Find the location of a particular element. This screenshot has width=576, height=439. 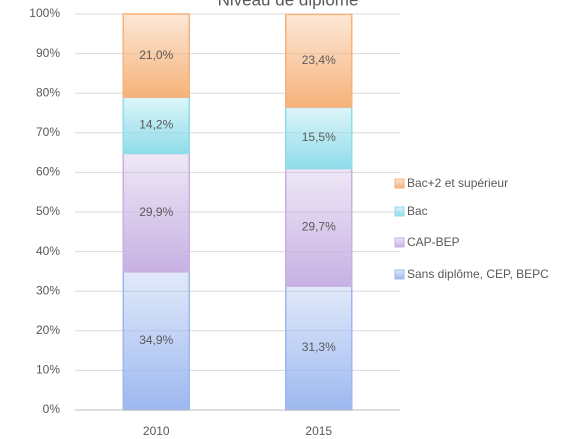

y-tick-label: 100% is located at coordinates (44, 13).